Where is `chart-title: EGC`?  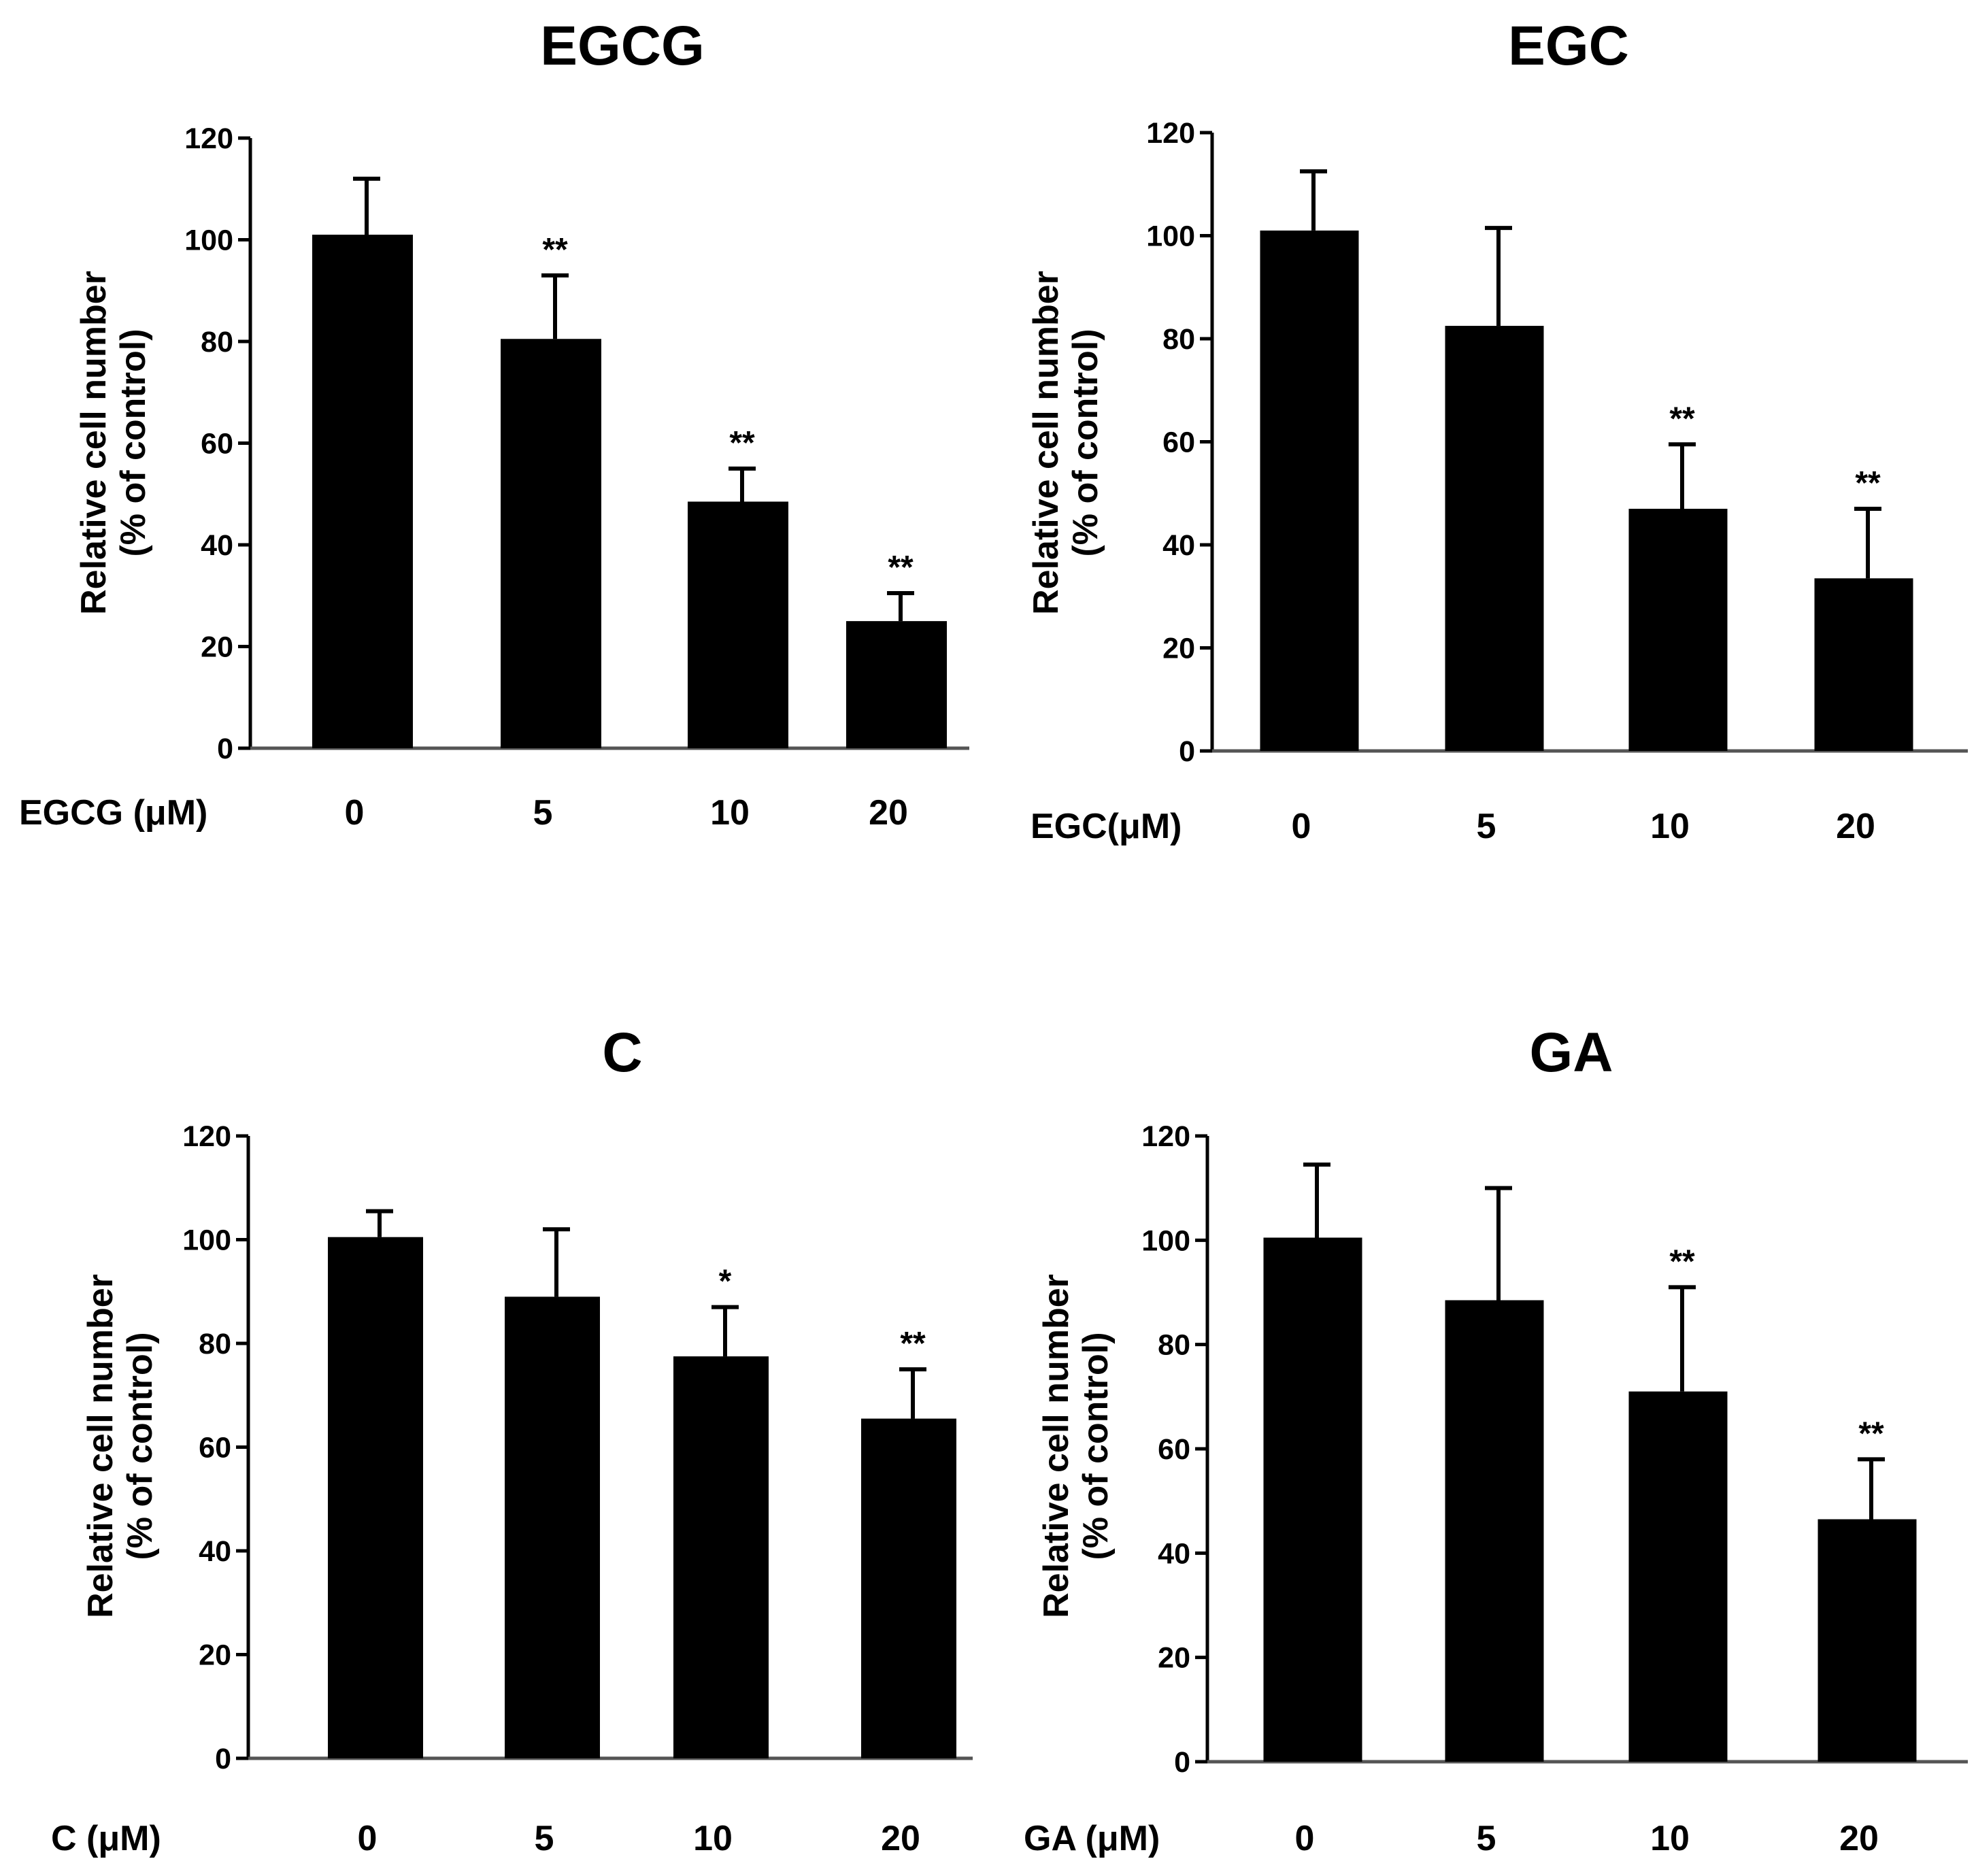
chart-title: EGC is located at coordinates (1568, 46).